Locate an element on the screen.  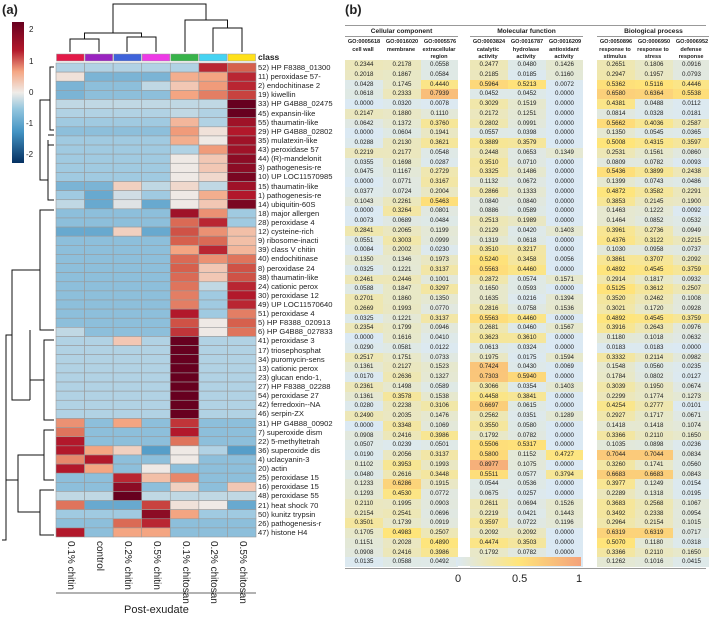
row-label: 2) endochitinase 2 is located at coordinates (289, 86).